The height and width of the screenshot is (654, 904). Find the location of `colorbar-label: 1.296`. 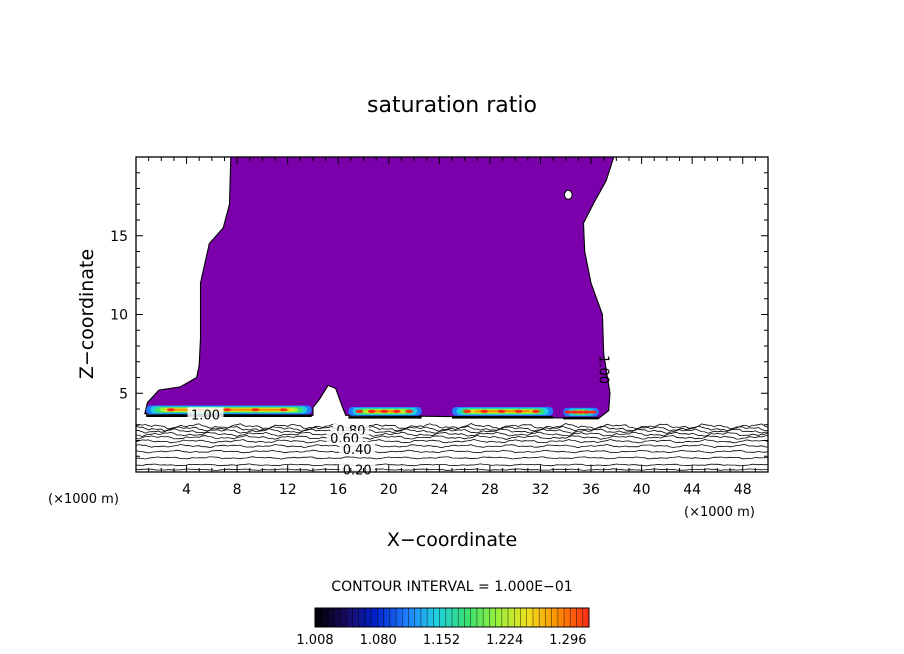

colorbar-label: 1.296 is located at coordinates (567, 640).